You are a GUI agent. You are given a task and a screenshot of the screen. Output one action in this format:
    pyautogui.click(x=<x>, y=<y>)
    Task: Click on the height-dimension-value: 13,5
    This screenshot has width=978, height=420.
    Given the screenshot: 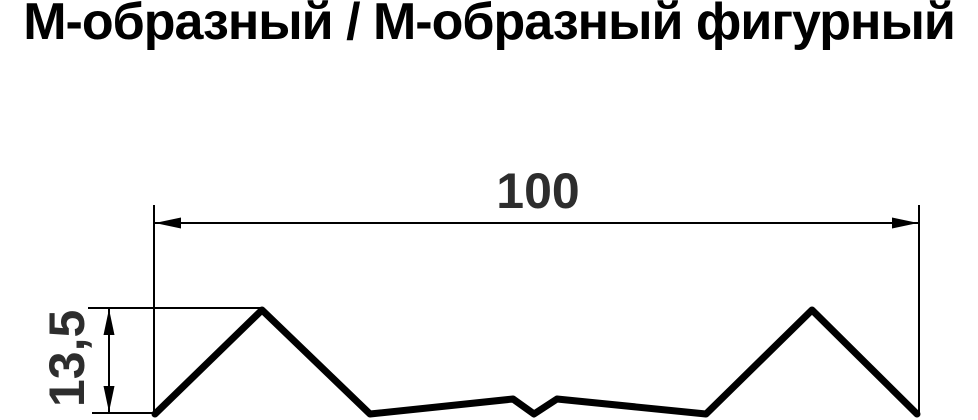 What is the action you would take?
    pyautogui.click(x=67, y=358)
    